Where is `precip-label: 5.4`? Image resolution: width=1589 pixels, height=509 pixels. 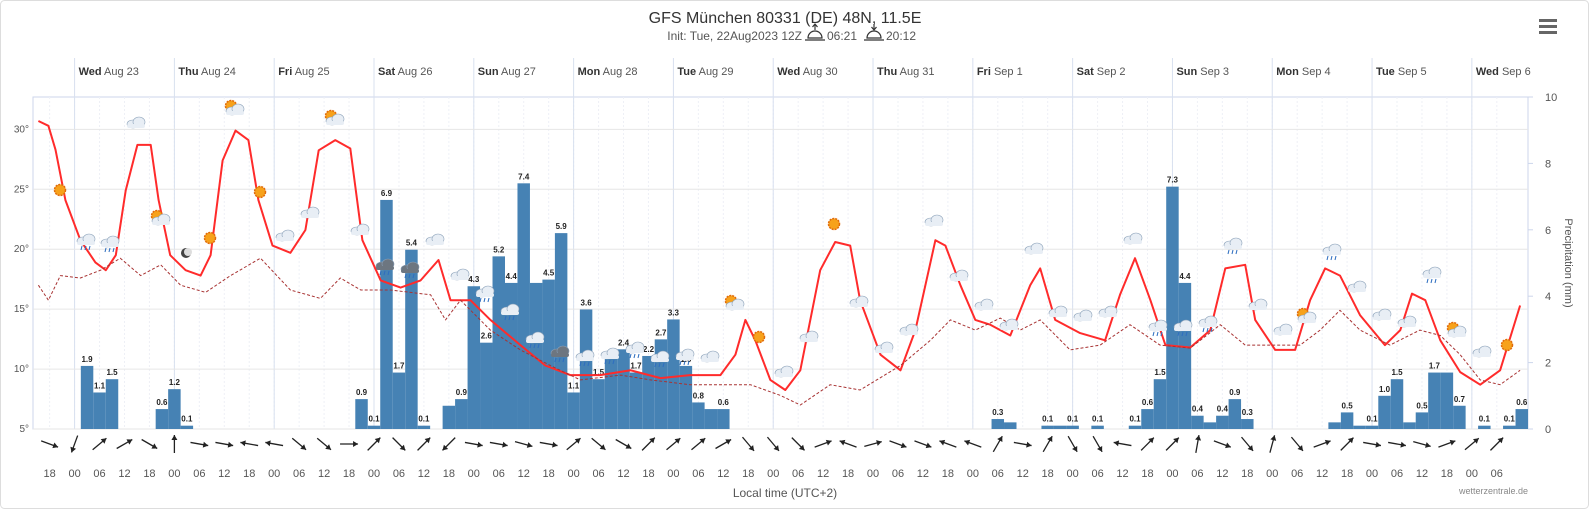 precip-label: 5.4 is located at coordinates (412, 243).